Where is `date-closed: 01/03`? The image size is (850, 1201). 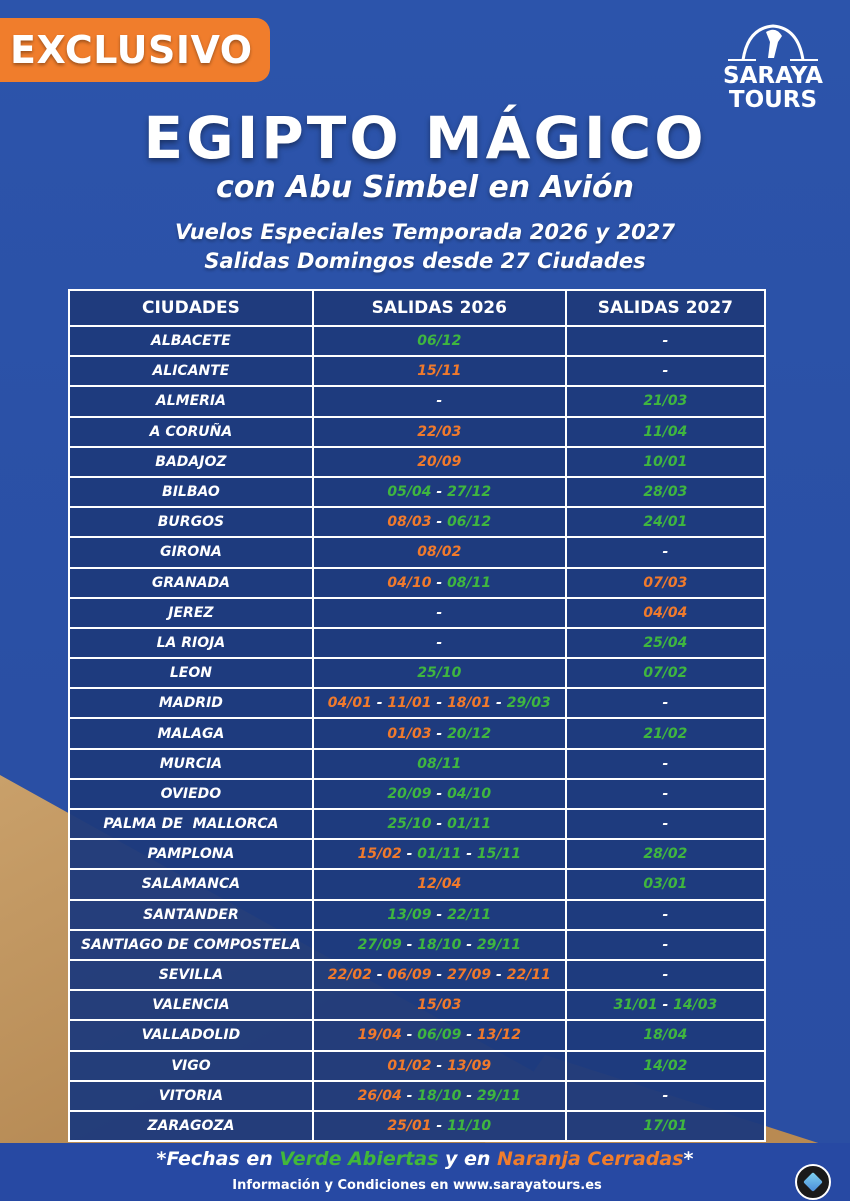 date-closed: 01/03 is located at coordinates (409, 733).